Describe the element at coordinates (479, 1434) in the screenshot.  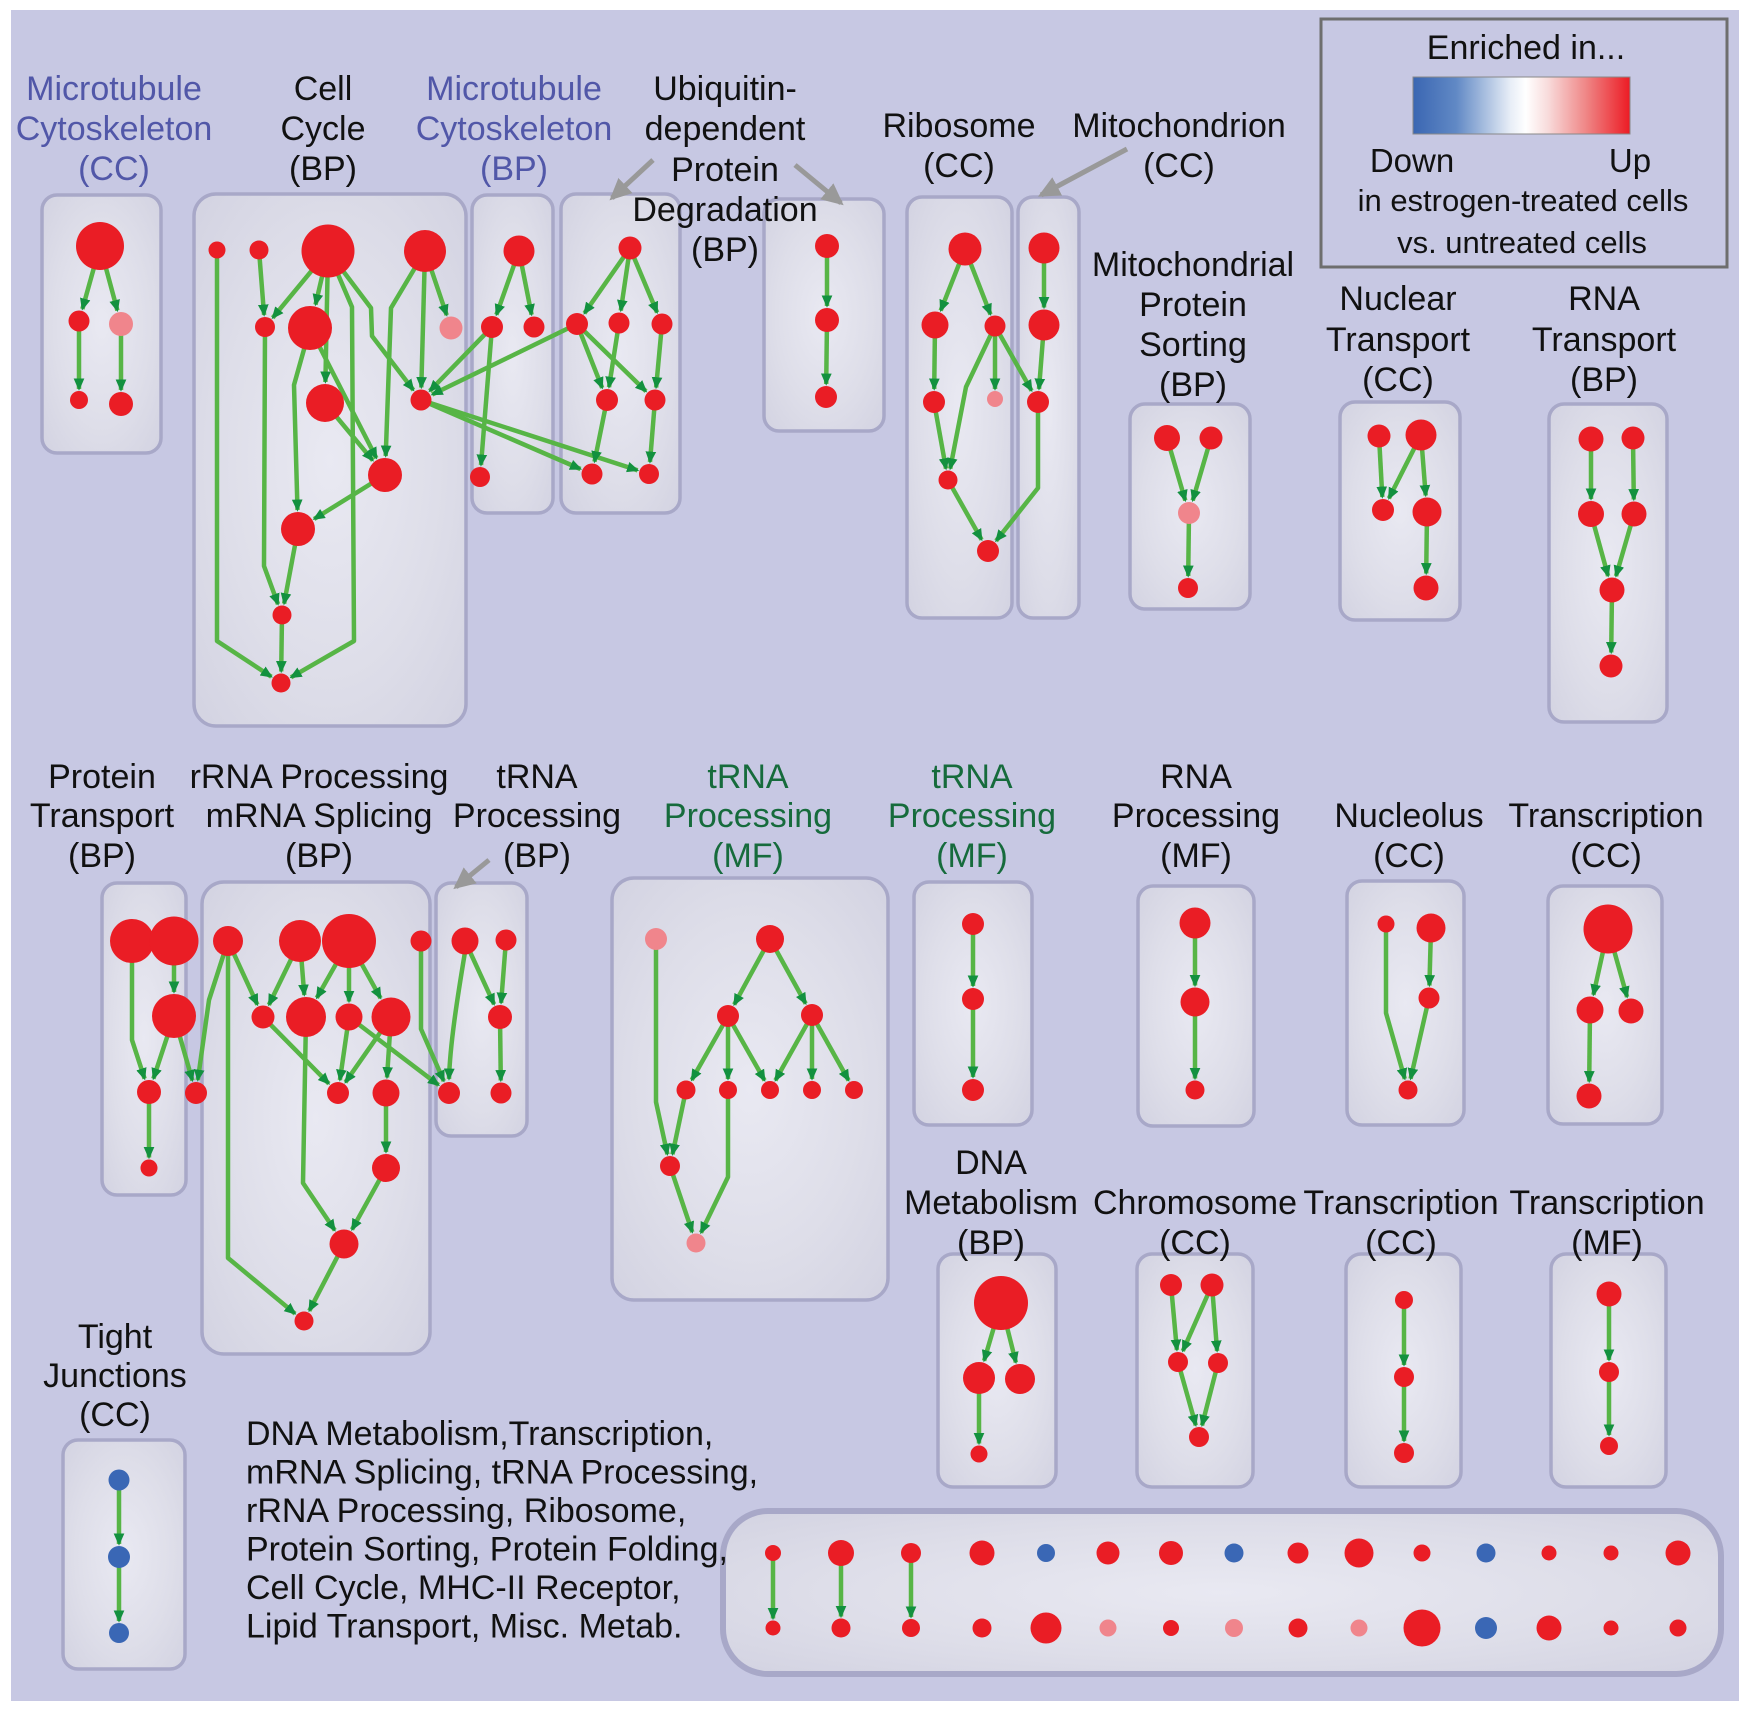
I see `svg-text: DNA Metabolism,Transcription,` at that location.